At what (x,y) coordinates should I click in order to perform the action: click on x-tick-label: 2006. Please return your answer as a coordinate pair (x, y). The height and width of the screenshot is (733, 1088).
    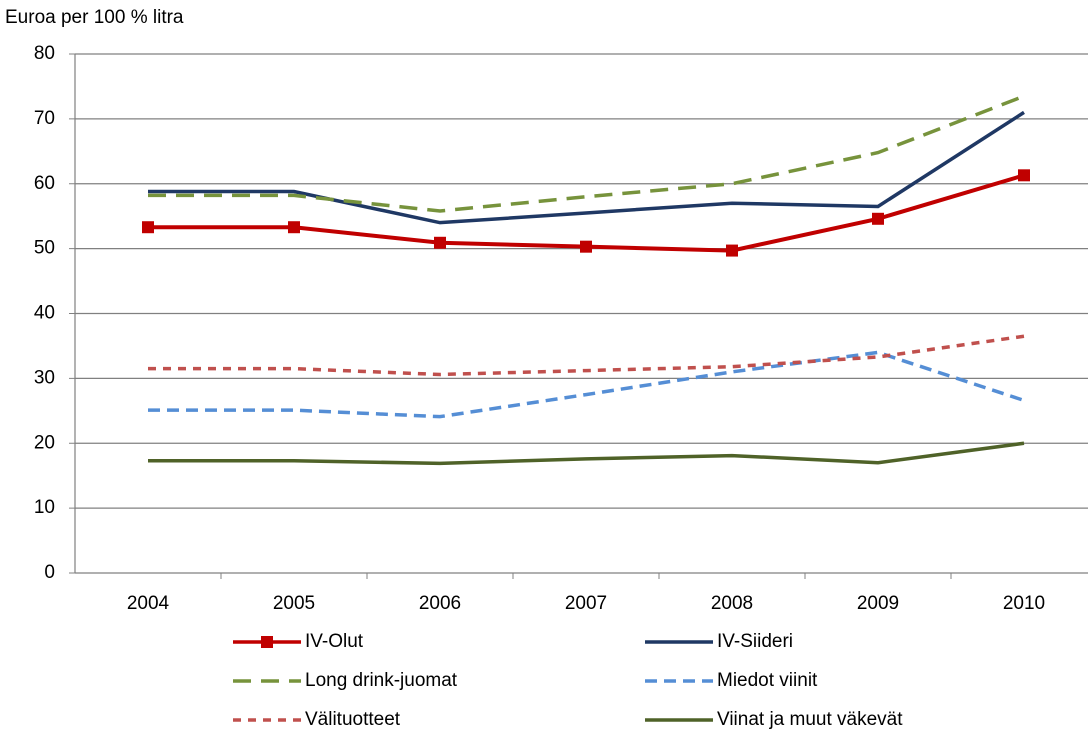
    Looking at the image, I should click on (440, 603).